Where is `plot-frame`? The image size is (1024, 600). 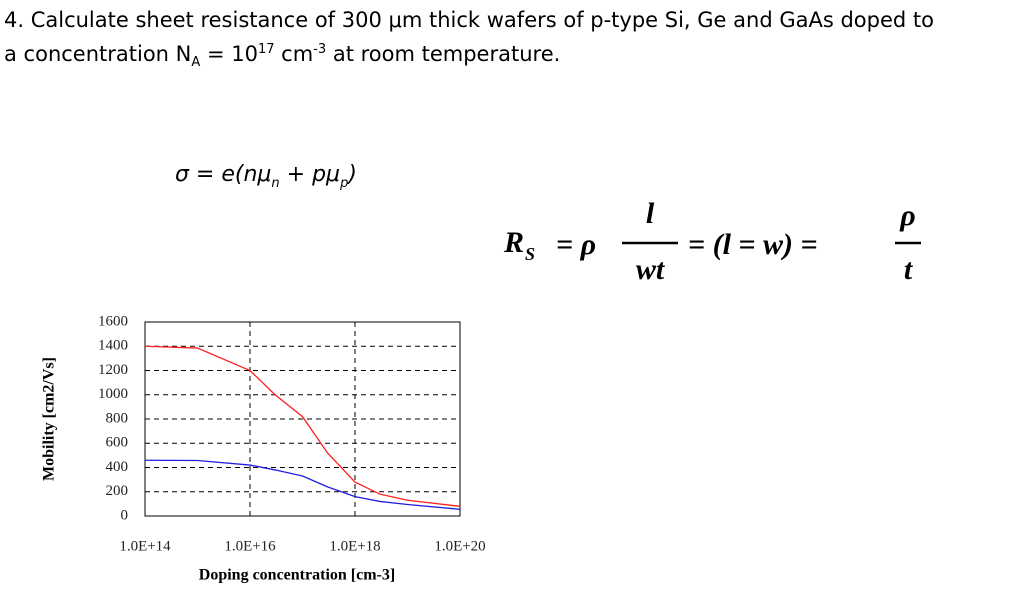 plot-frame is located at coordinates (302, 419).